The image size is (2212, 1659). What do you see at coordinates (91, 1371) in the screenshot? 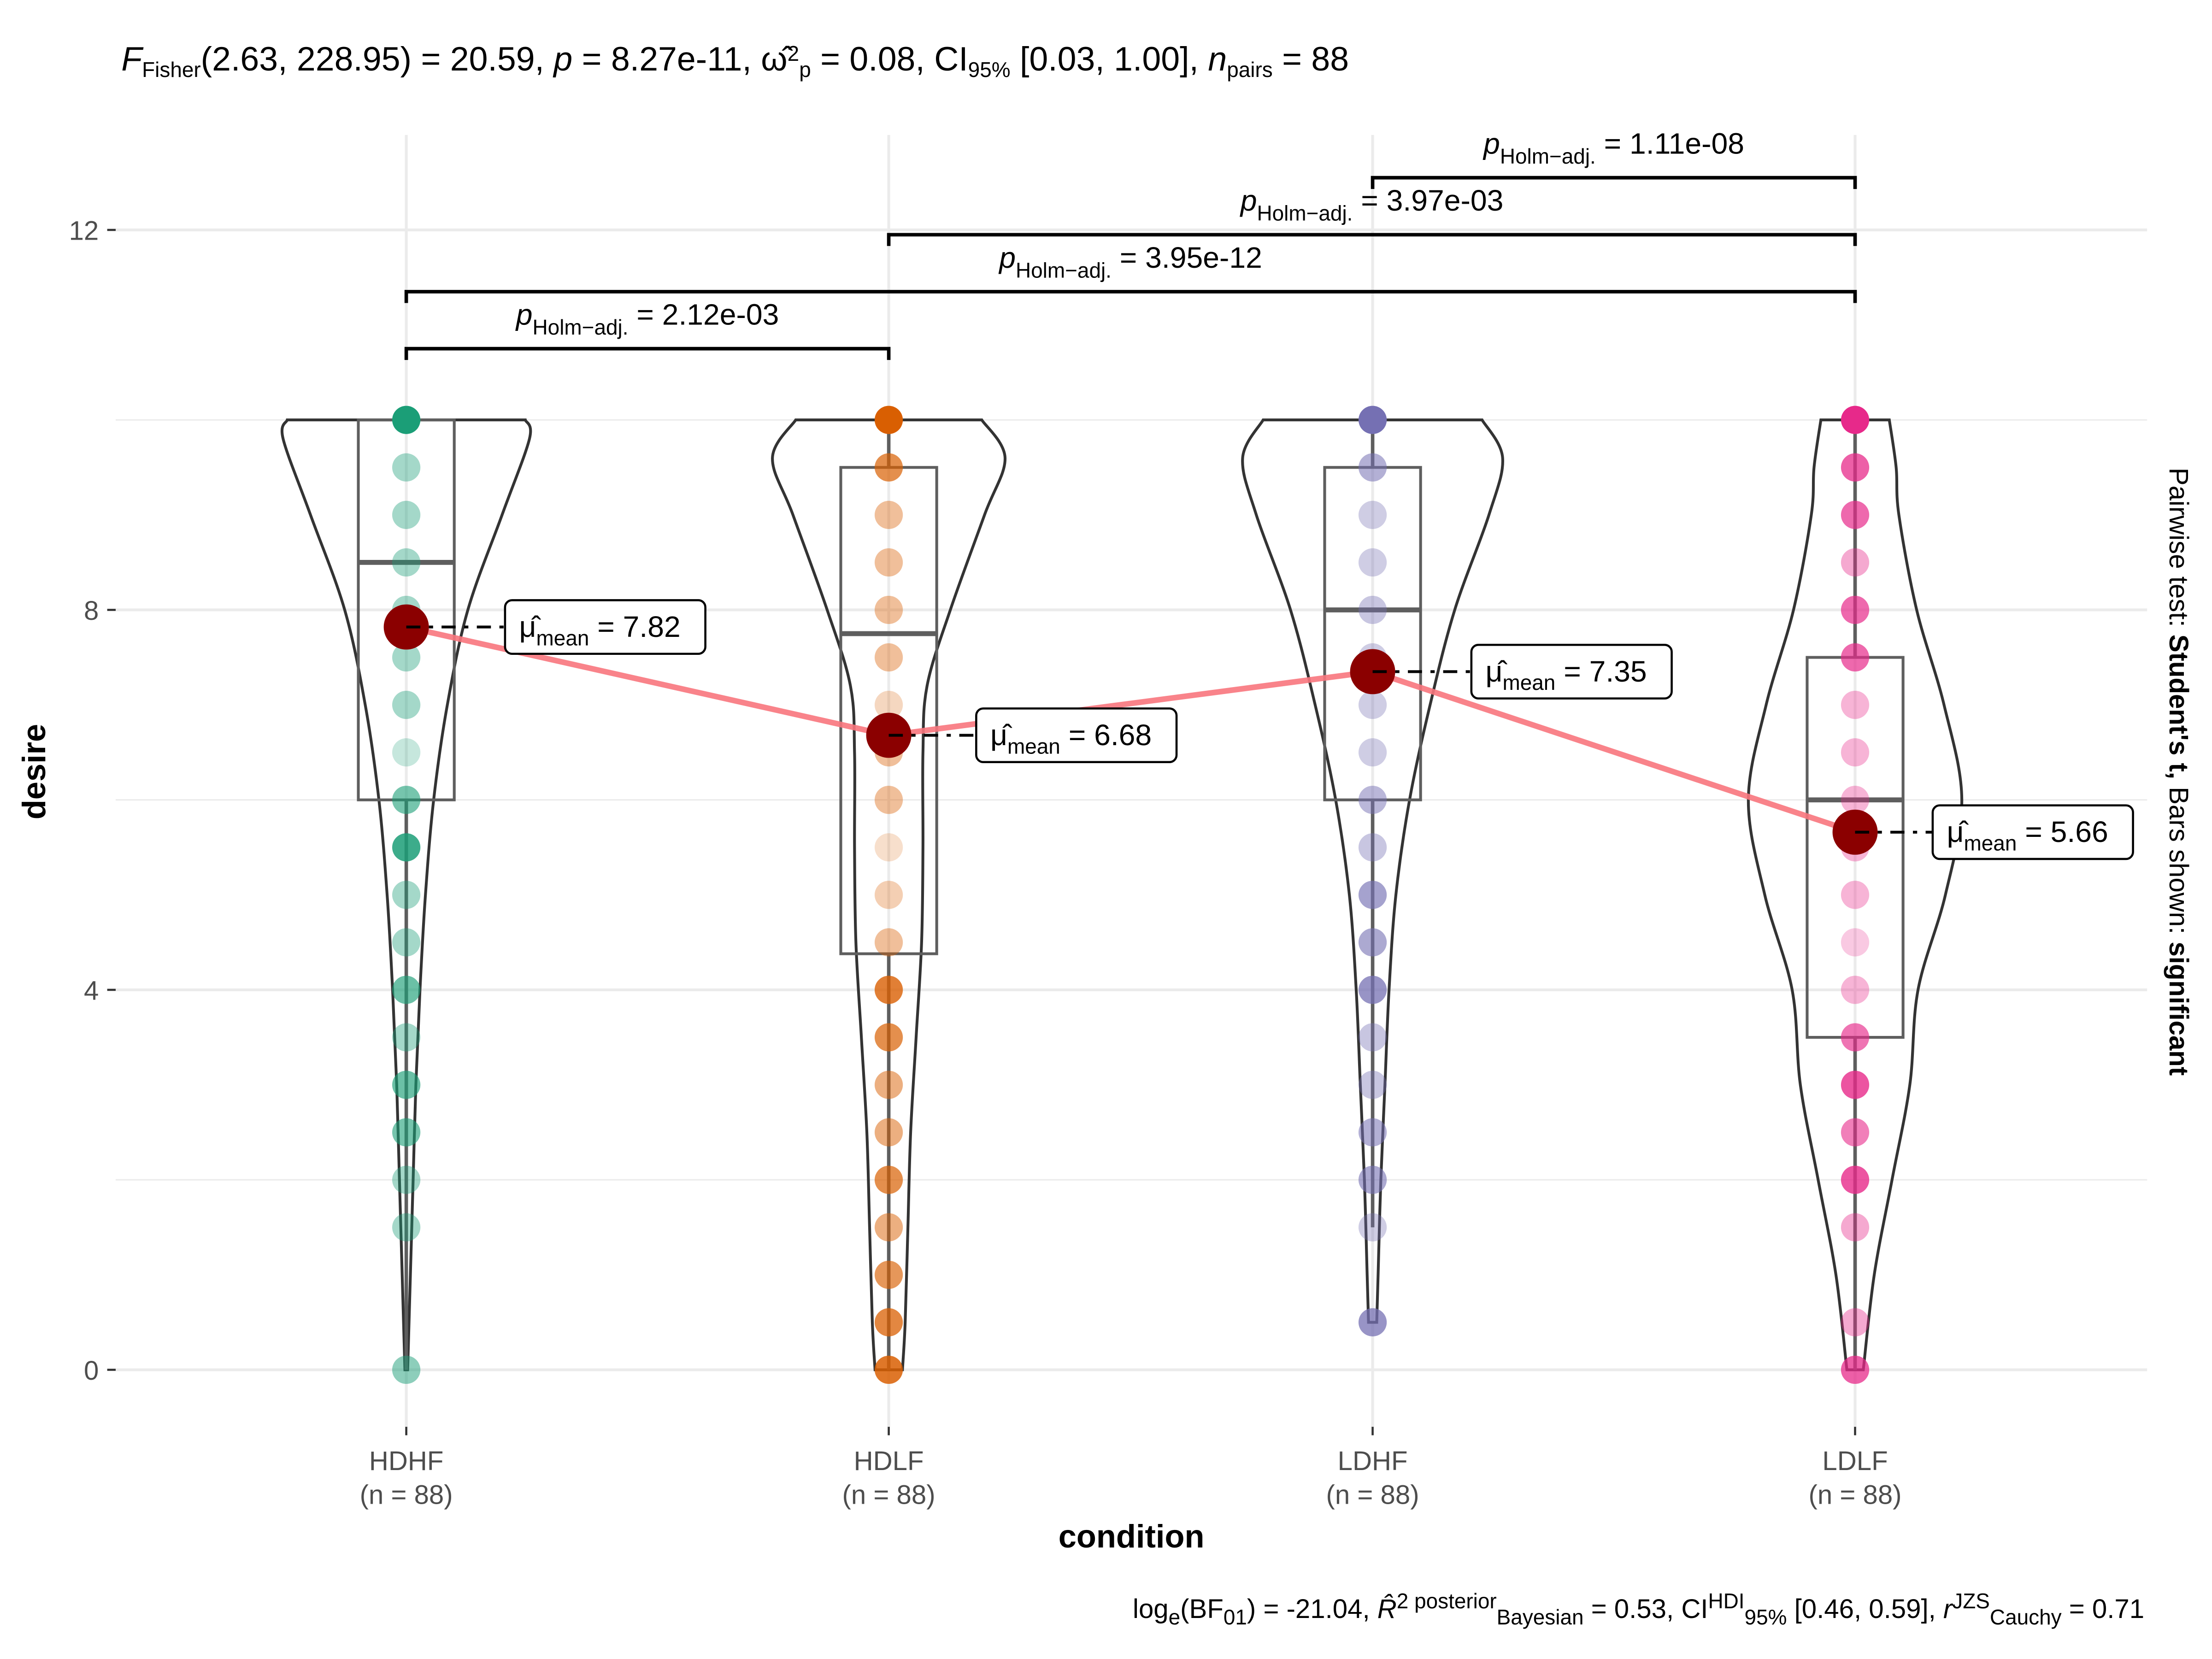
I see `y-tick-label: 0` at bounding box center [91, 1371].